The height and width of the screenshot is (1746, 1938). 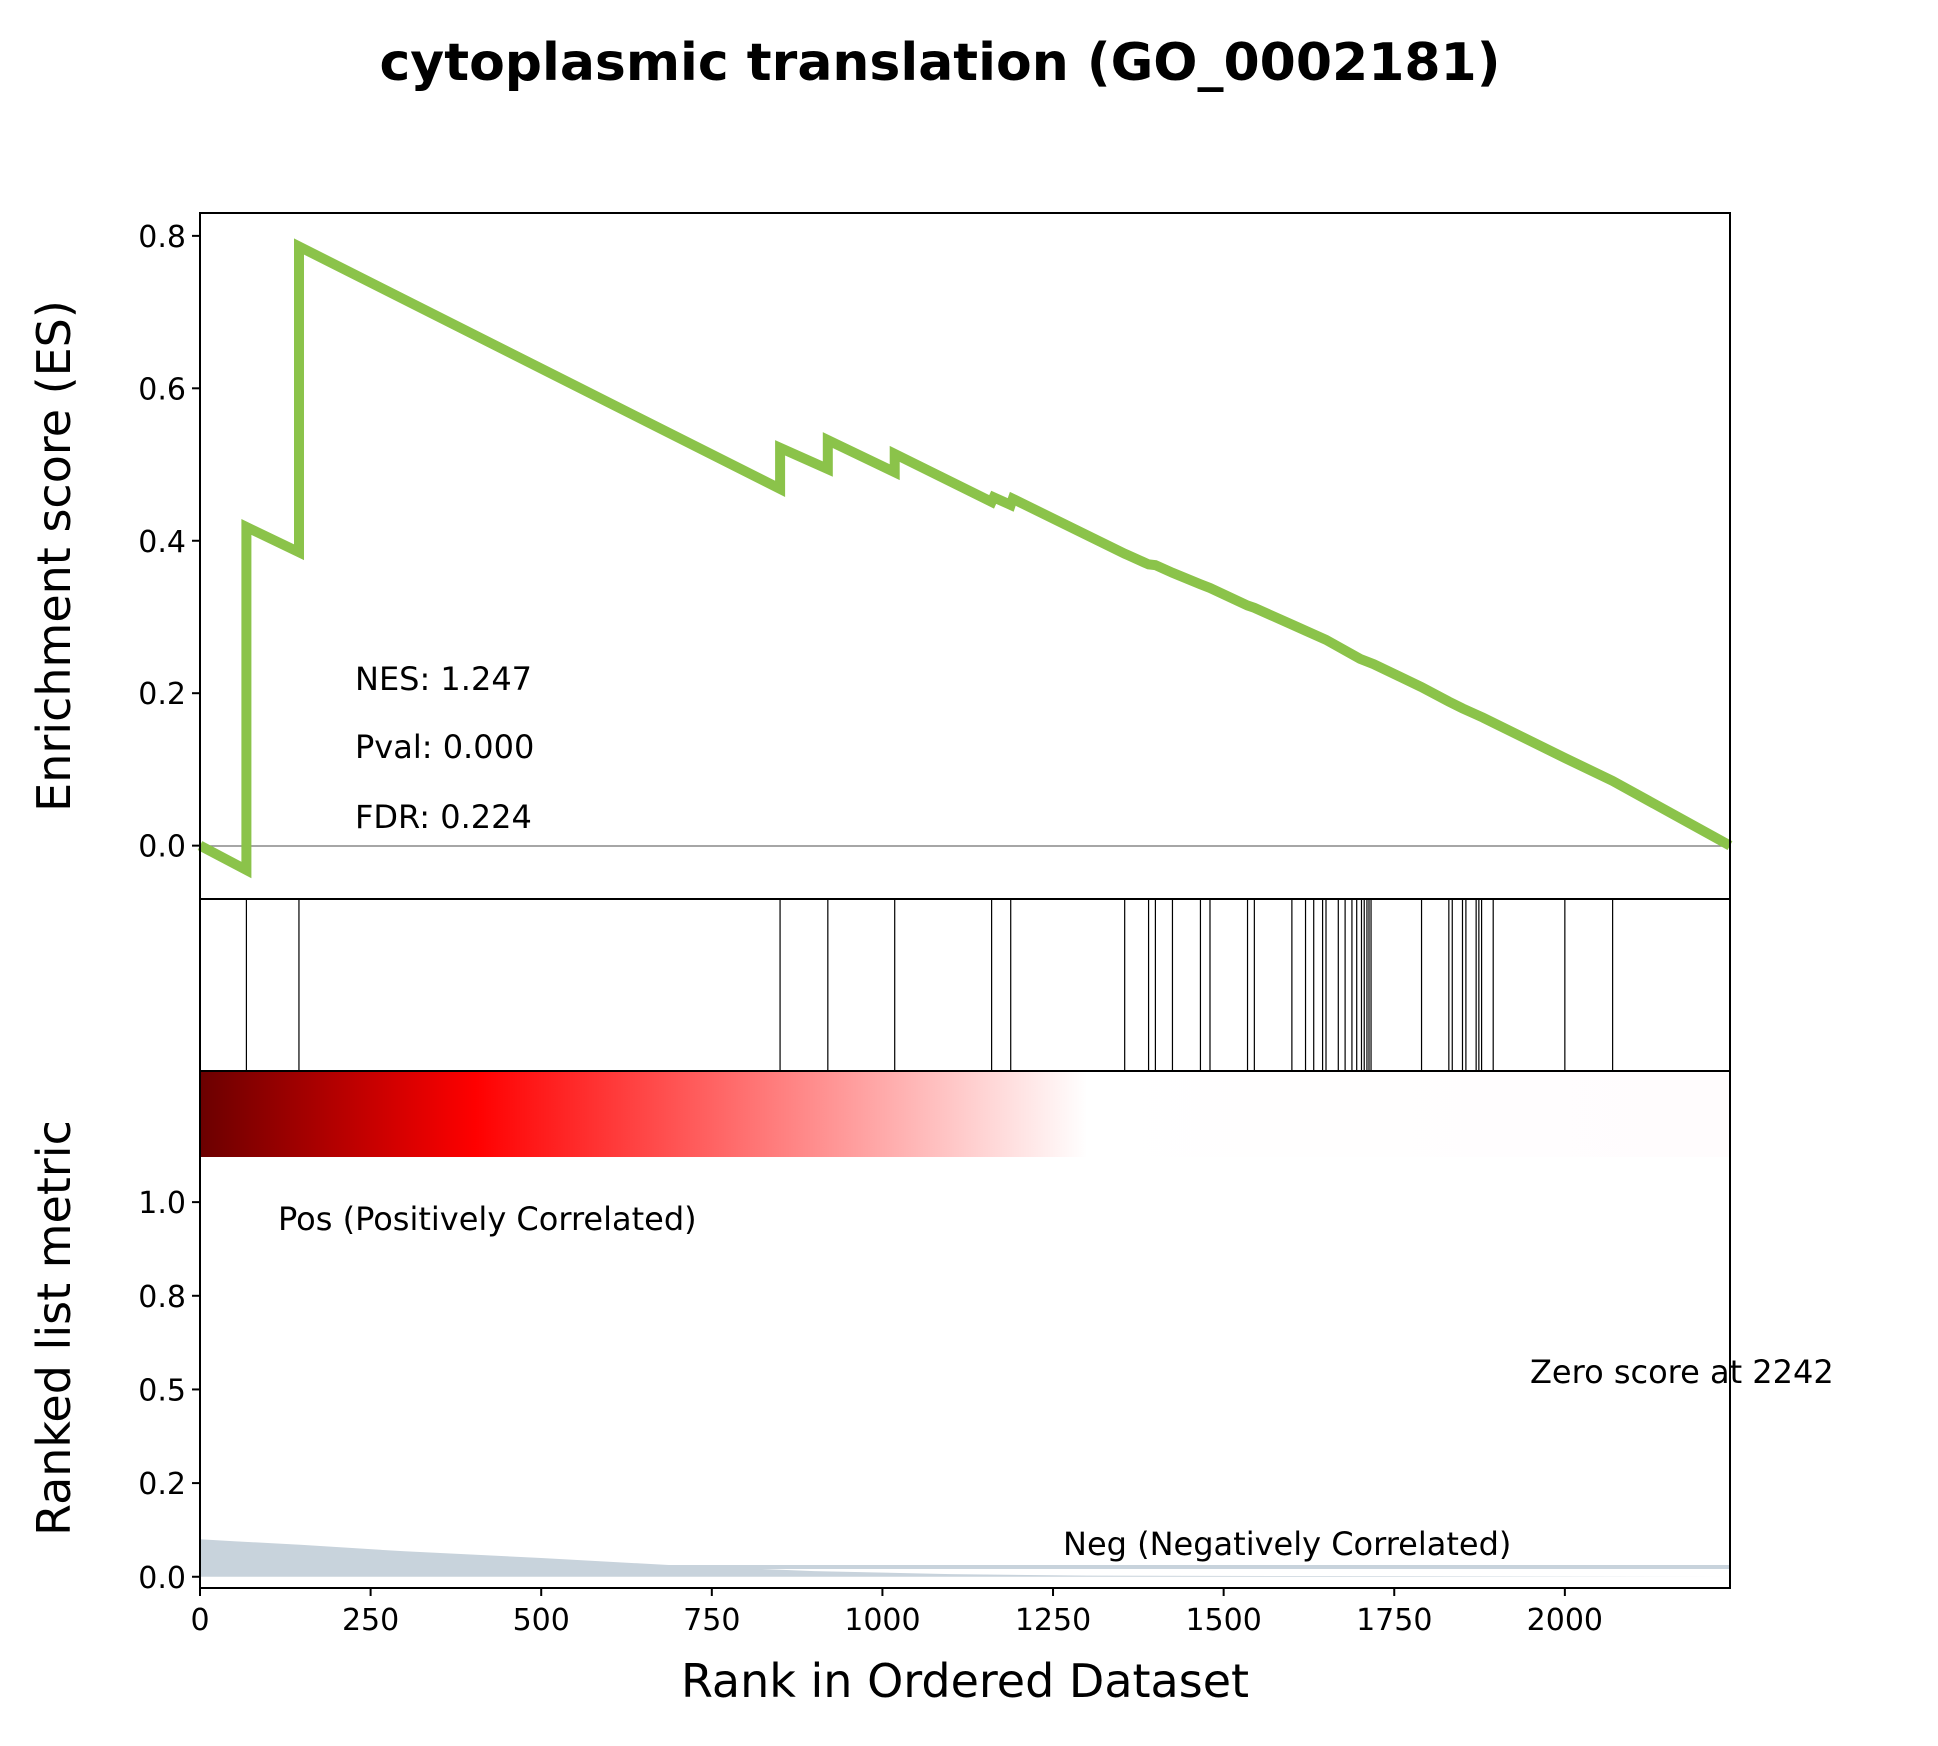 I want to click on hits-panel-frame, so click(x=965, y=985).